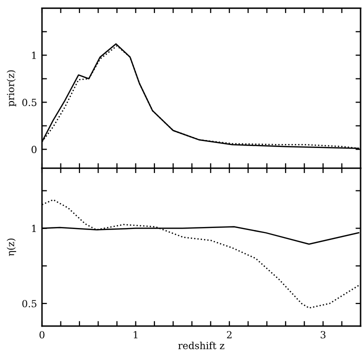 The width and height of the screenshot is (362, 354). What do you see at coordinates (11, 88) in the screenshot?
I see `y-axis-title: prior(z)` at bounding box center [11, 88].